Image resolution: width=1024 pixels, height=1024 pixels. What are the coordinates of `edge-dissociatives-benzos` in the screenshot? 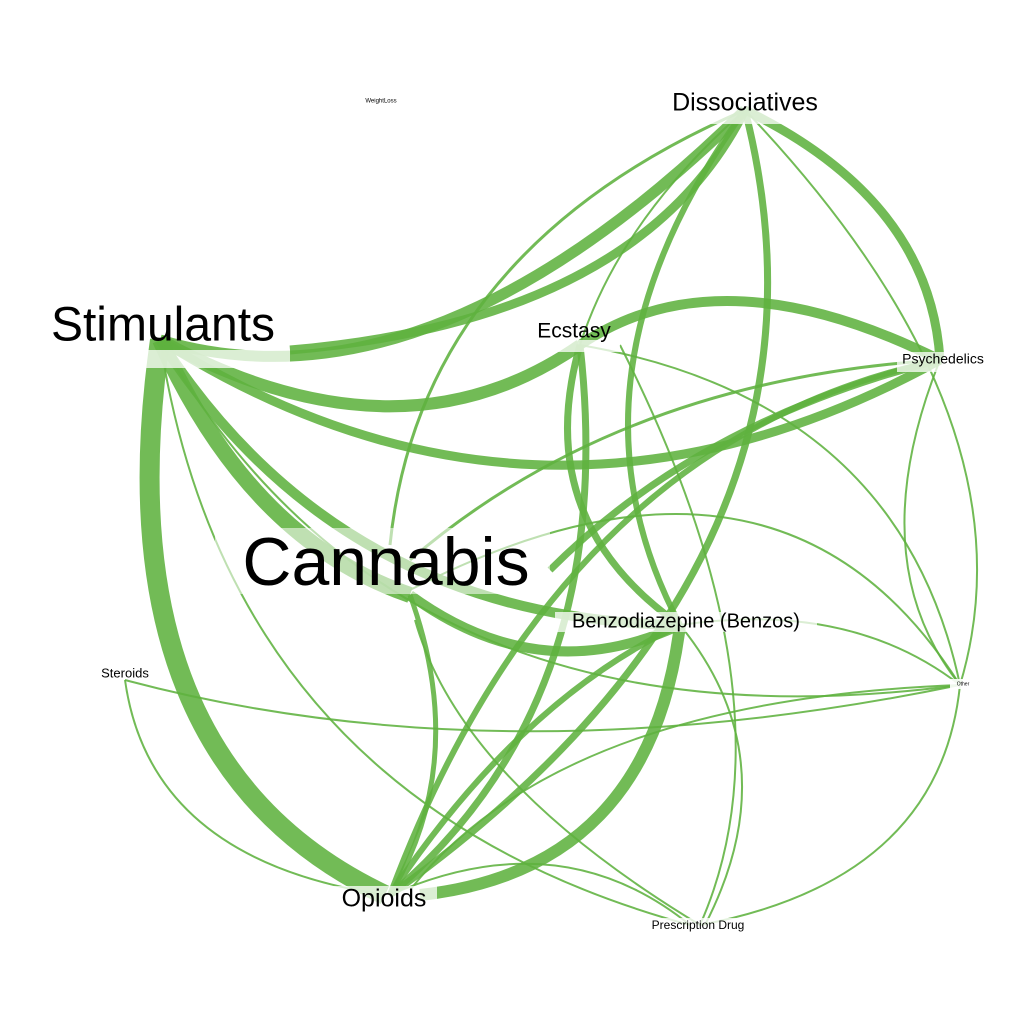 It's located at (686, 367).